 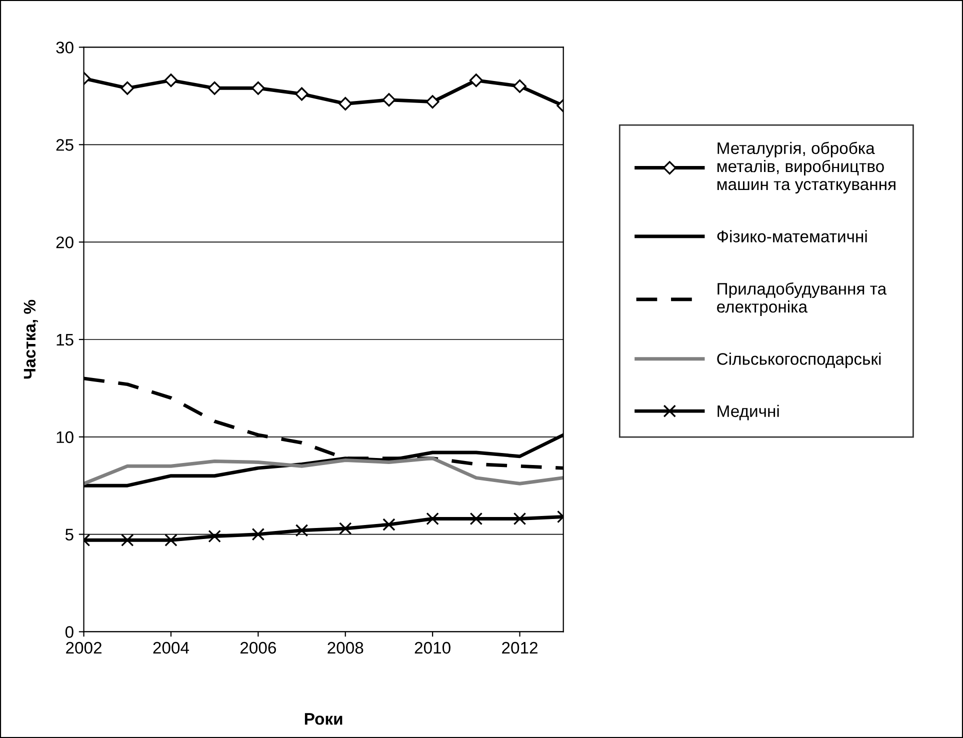 What do you see at coordinates (69, 534) in the screenshot?
I see `y-tick-label: 5` at bounding box center [69, 534].